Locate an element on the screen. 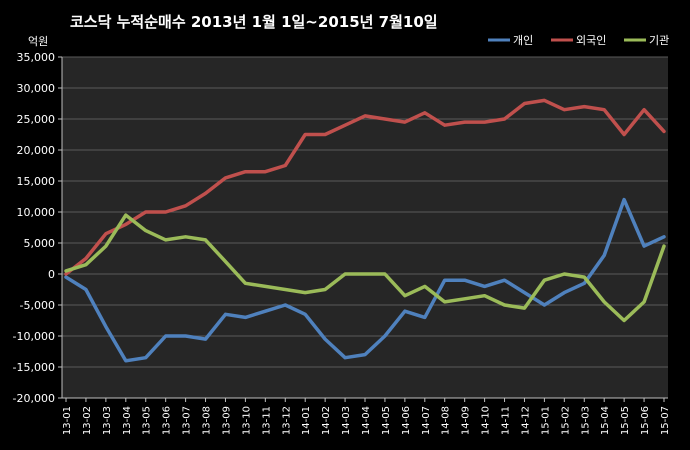  x-tick-label: 13-11 is located at coordinates (266, 420).